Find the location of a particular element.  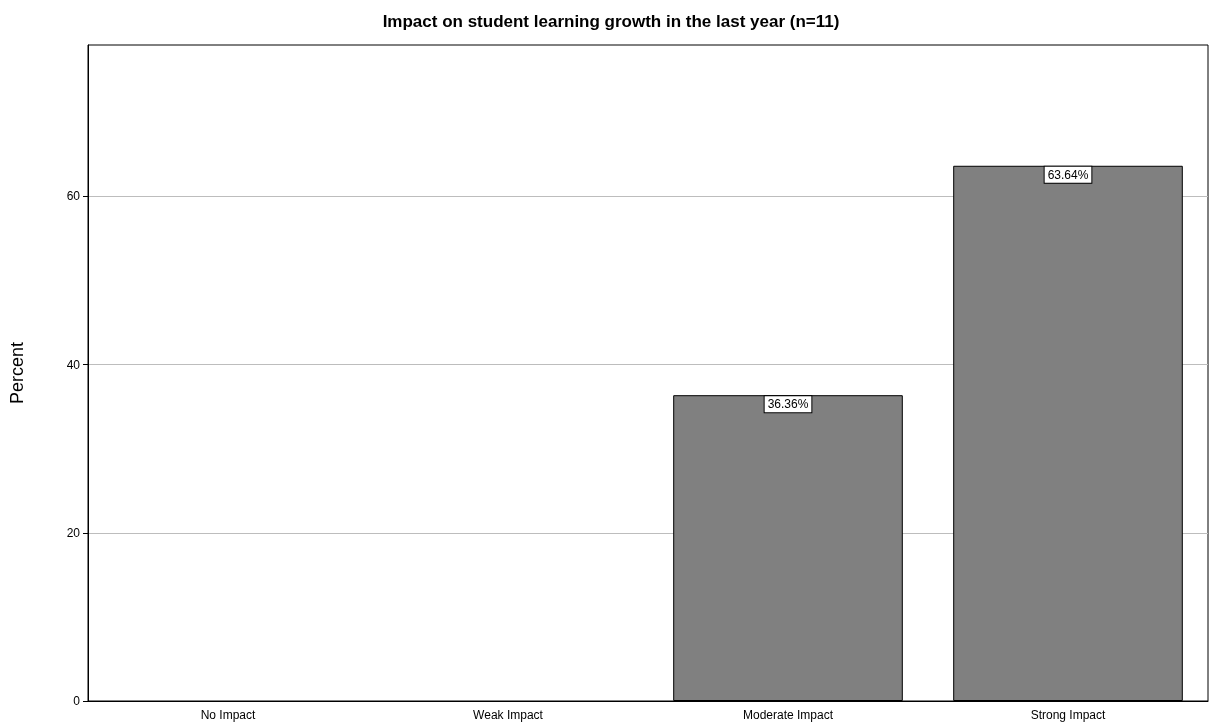

y-tick-label: 60 is located at coordinates (73, 196).